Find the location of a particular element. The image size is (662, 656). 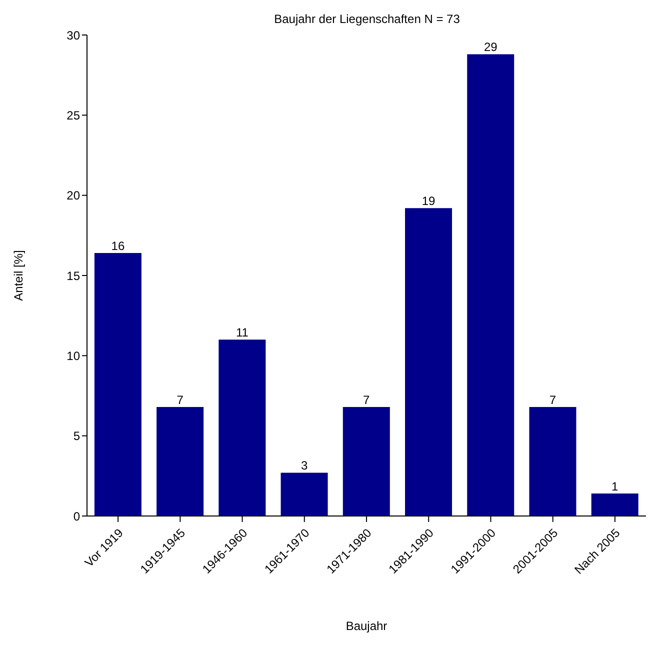

y-axis-title: Anteil [%] is located at coordinates (18, 275).